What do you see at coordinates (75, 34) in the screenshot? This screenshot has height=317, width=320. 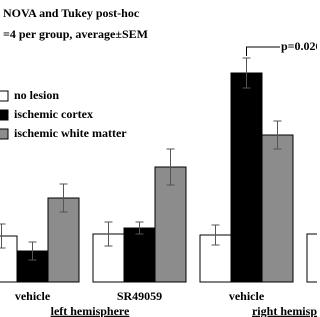 I see `title-line: =4 per group, average±SEM` at bounding box center [75, 34].